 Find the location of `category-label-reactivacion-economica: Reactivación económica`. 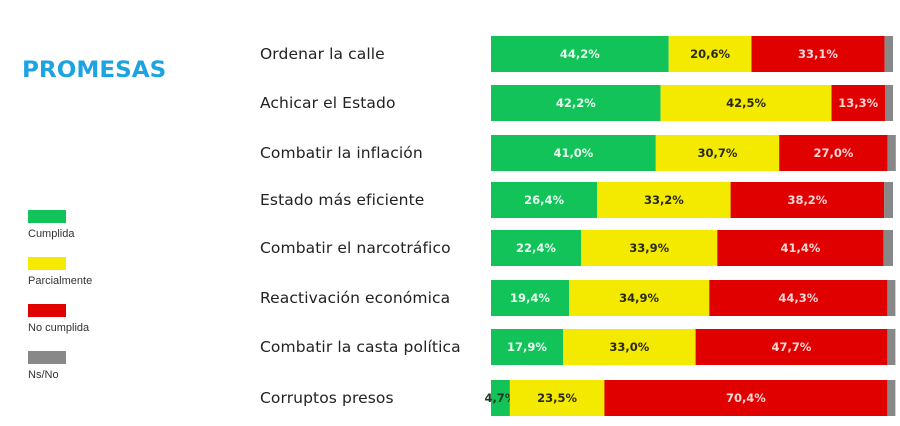

category-label-reactivacion-economica: Reactivación económica is located at coordinates (355, 298).